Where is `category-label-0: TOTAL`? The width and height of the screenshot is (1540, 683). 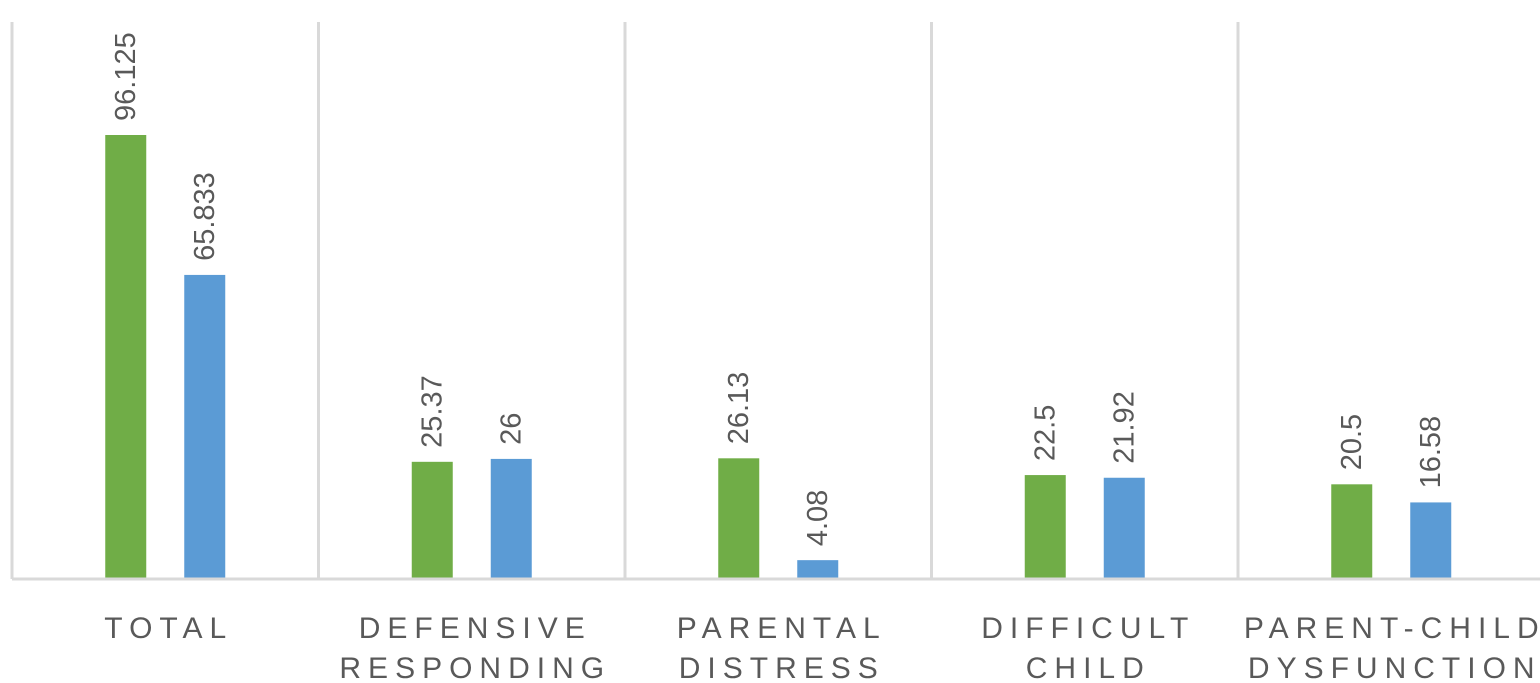
category-label-0: TOTAL is located at coordinates (168, 628).